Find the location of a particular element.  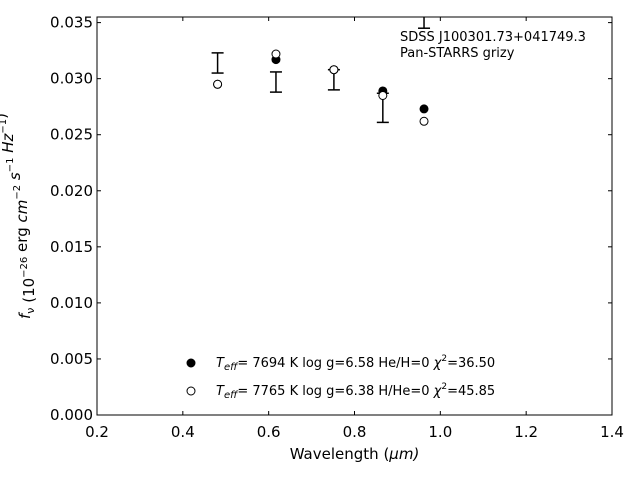

model-points is located at coordinates (321, 87).